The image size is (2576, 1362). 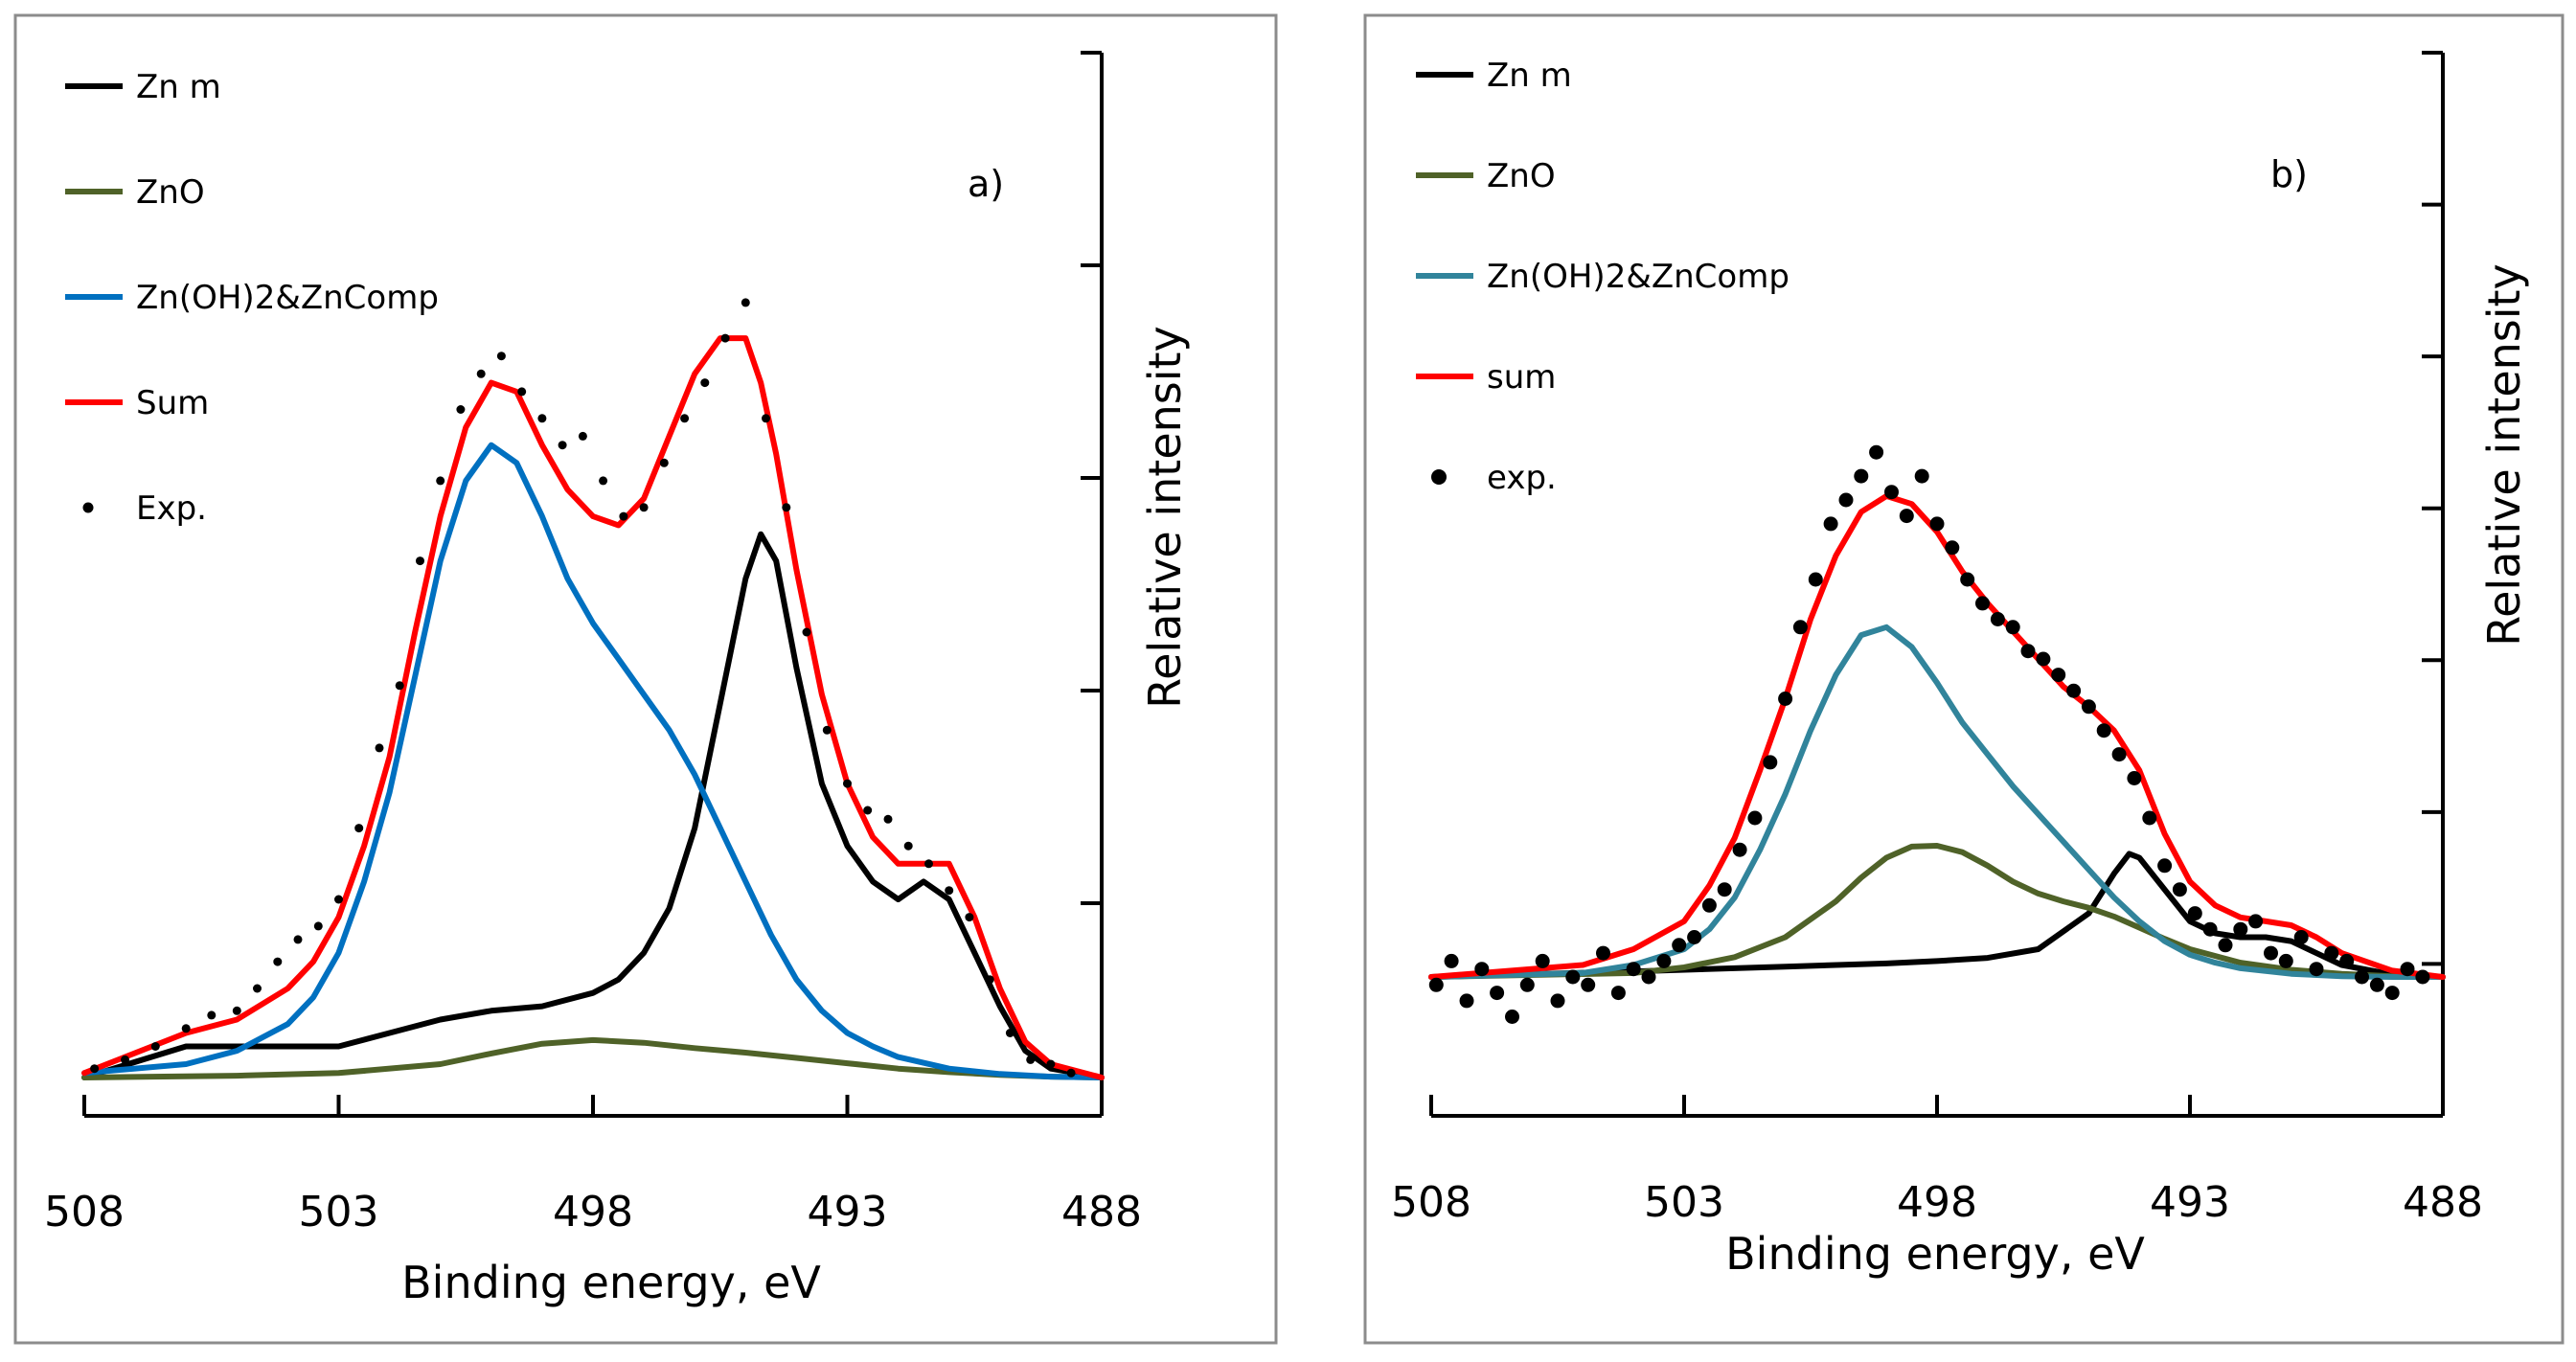 I want to click on legend-label-zn-oh-2-zncomp: Zn(OH)2&ZnComp, so click(x=287, y=298).